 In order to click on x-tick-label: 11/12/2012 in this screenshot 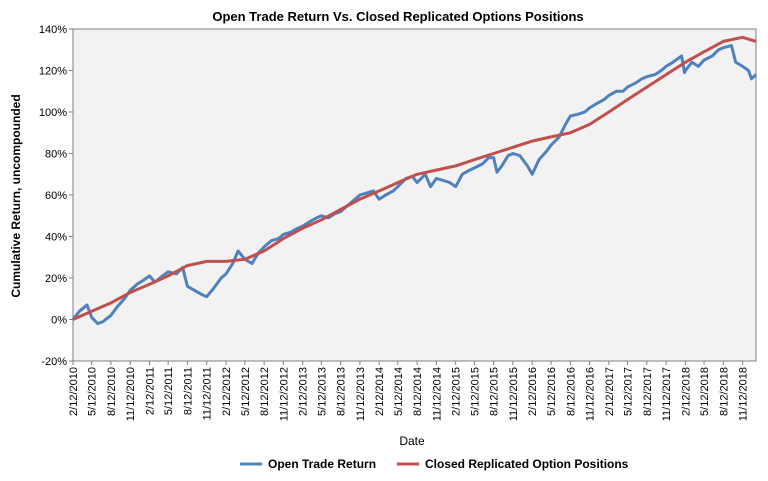, I will do `click(284, 394)`.